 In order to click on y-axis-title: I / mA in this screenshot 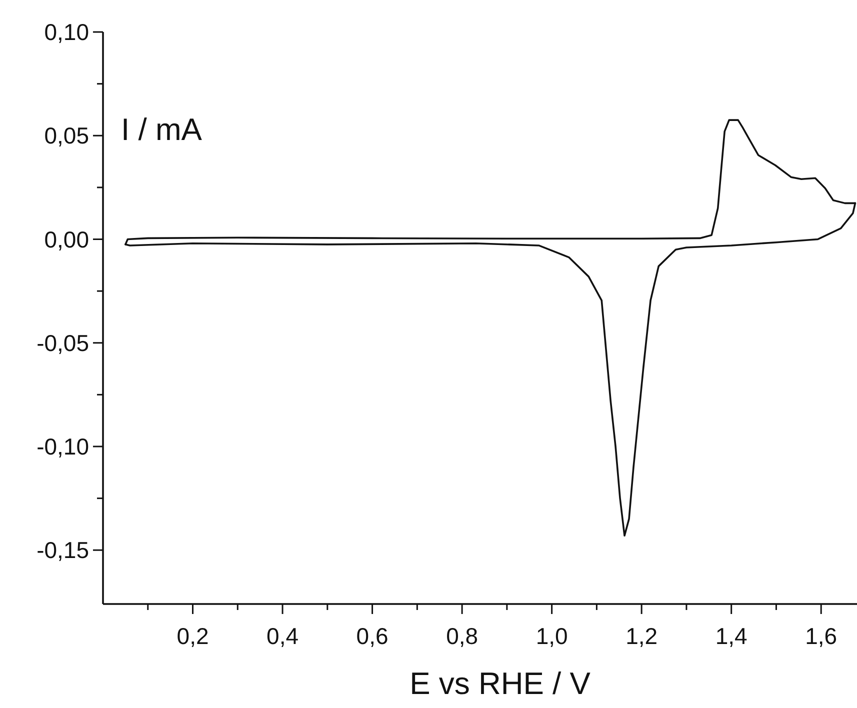, I will do `click(161, 129)`.